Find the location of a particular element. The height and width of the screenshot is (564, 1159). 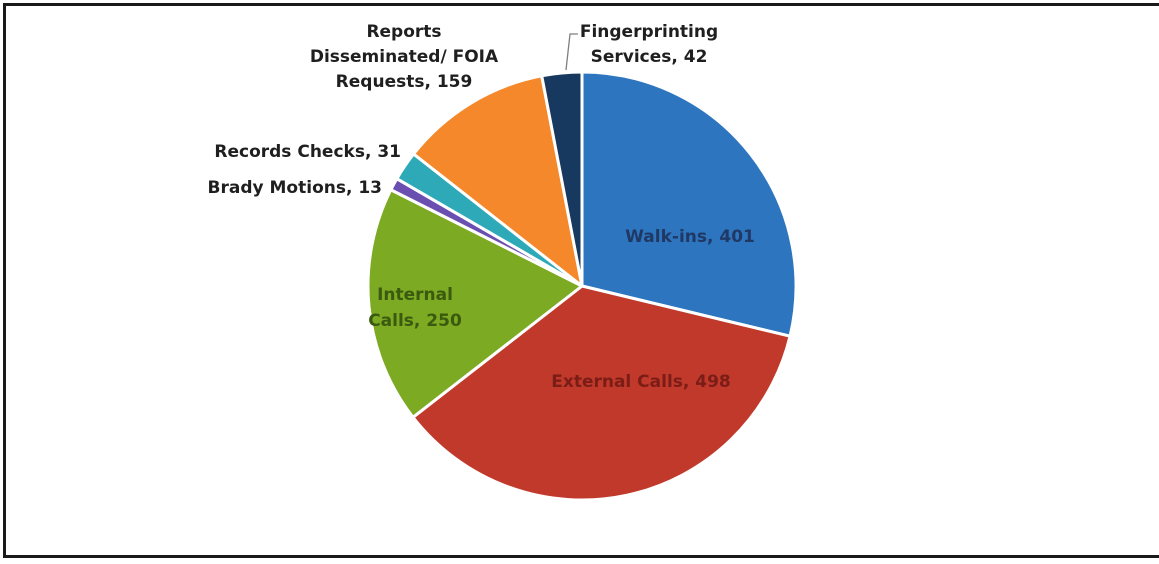

data-label-walkins: Walk-ins, 401 is located at coordinates (690, 237).